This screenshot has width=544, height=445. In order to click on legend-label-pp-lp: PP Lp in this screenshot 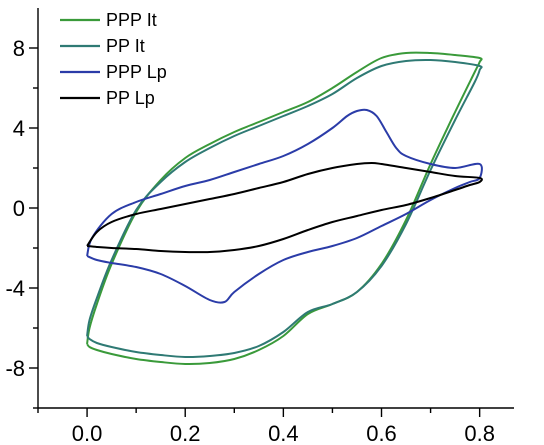, I will do `click(130, 98)`.